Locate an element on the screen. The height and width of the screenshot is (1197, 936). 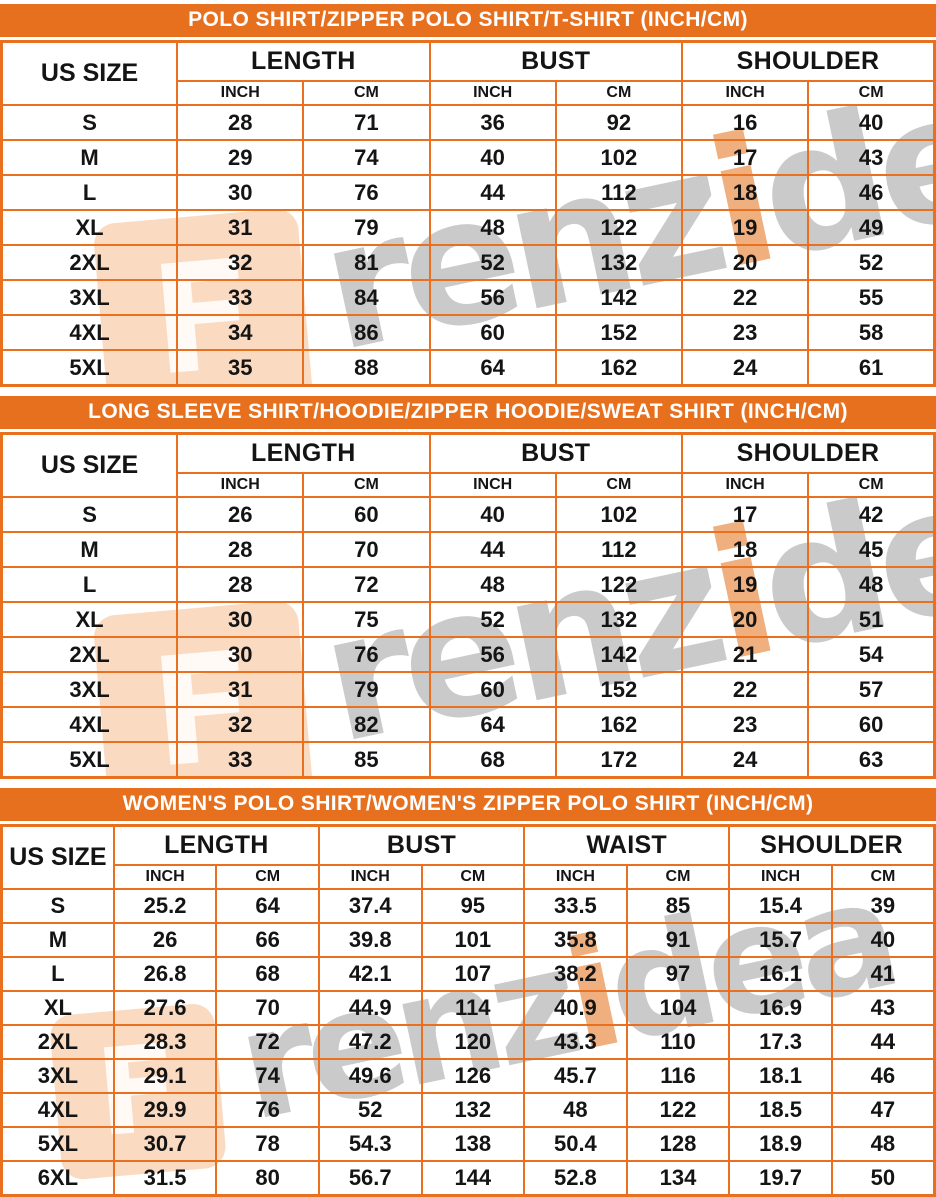
measurement-cell: 44.9 is located at coordinates (370, 1008).